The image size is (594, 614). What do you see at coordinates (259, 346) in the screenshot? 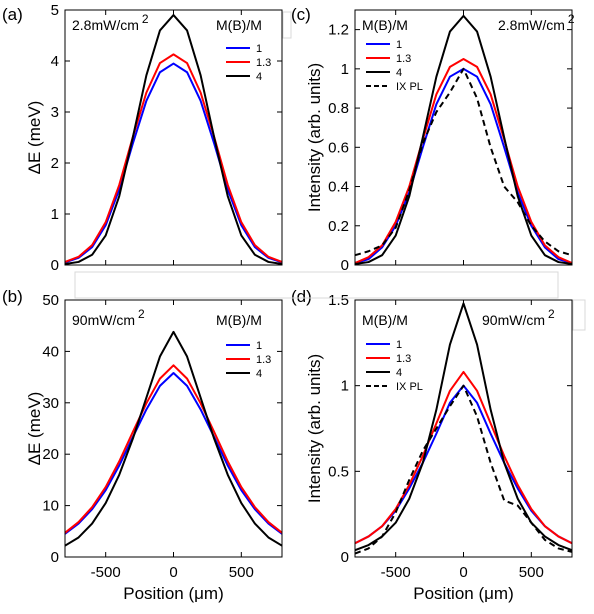
I see `panel-b-legend-label-0: 1` at bounding box center [259, 346].